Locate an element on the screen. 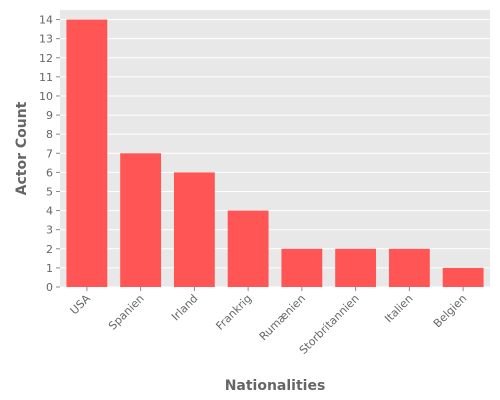  y-tick-label: 1 is located at coordinates (49, 268).